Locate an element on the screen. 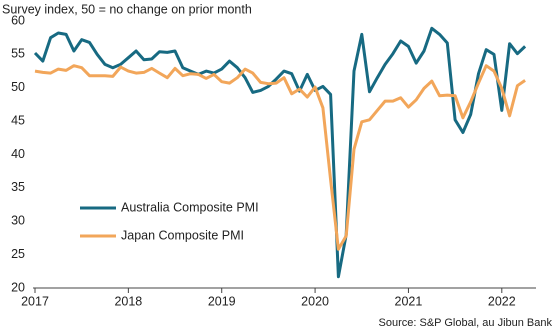  y-tick-label: 30 is located at coordinates (18, 221).